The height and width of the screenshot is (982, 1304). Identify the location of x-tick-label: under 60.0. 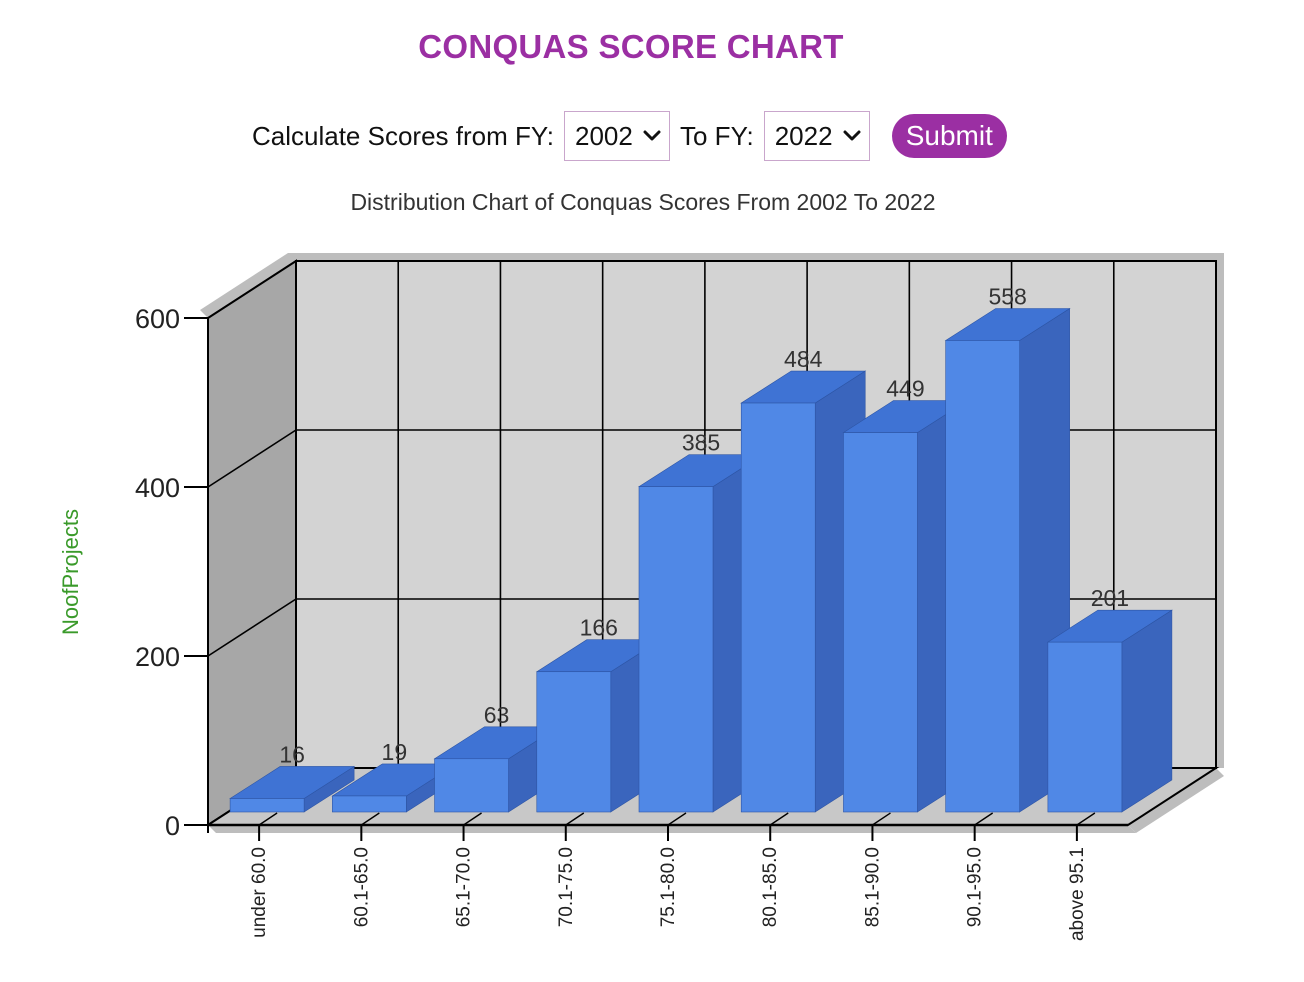
(259, 892).